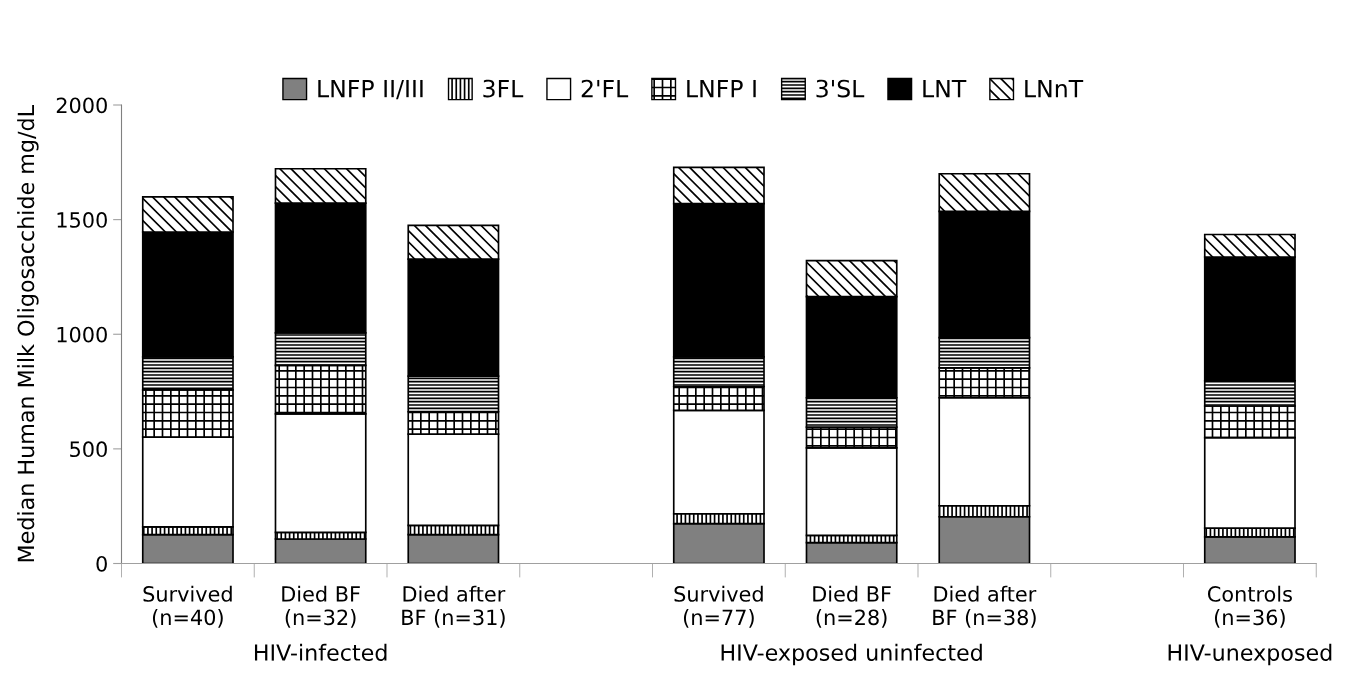 This screenshot has height=700, width=1350. Describe the element at coordinates (852, 606) in the screenshot. I see `x-tick-label: Died BF (n=28)` at that location.